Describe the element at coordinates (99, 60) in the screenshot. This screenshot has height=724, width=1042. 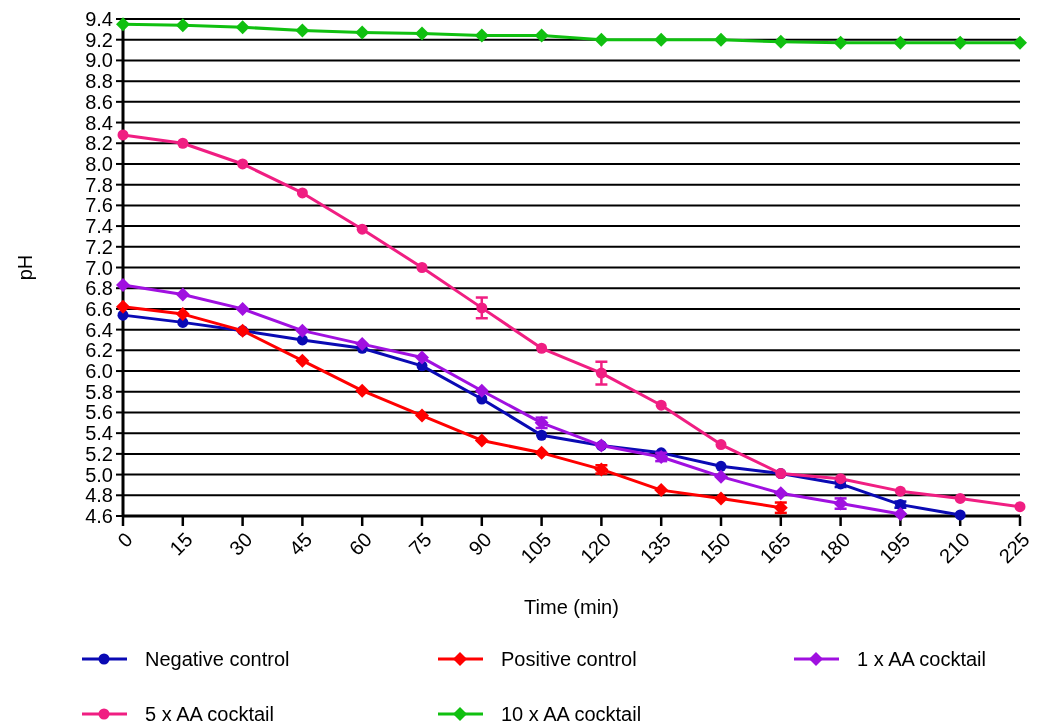
I see `y-tick-label: 9.0` at that location.